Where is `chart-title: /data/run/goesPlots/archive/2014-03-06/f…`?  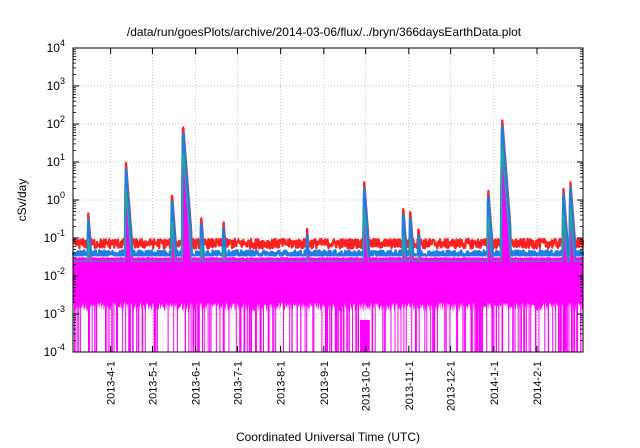 chart-title: /data/run/goesPlots/archive/2014-03-06/f… is located at coordinates (324, 32).